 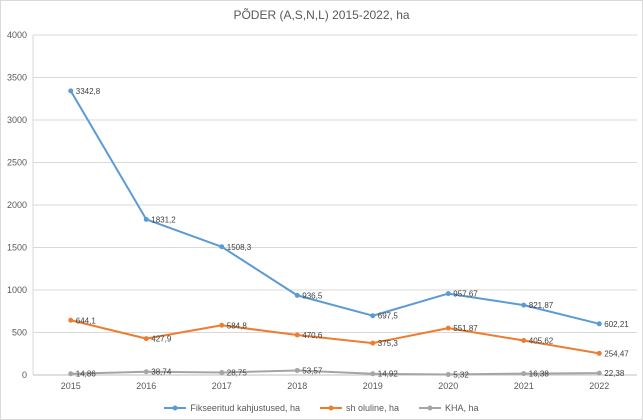 I want to click on data-label: 584,8, so click(x=237, y=325).